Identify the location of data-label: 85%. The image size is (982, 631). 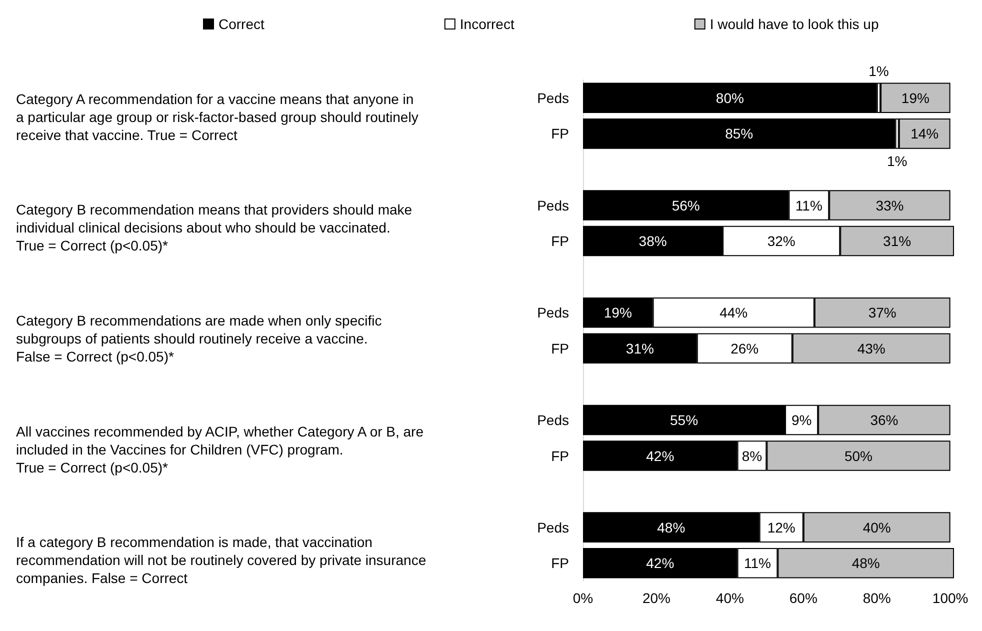
(739, 134).